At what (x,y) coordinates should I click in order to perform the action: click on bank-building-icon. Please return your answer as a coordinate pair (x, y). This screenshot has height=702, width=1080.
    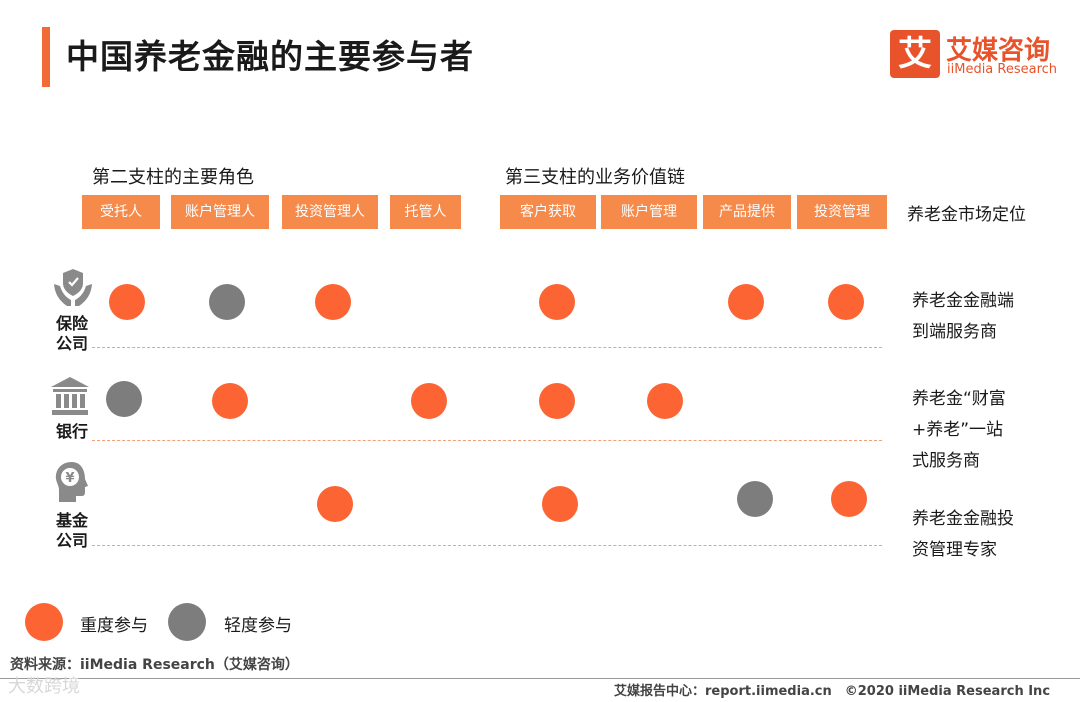
    Looking at the image, I should click on (70, 396).